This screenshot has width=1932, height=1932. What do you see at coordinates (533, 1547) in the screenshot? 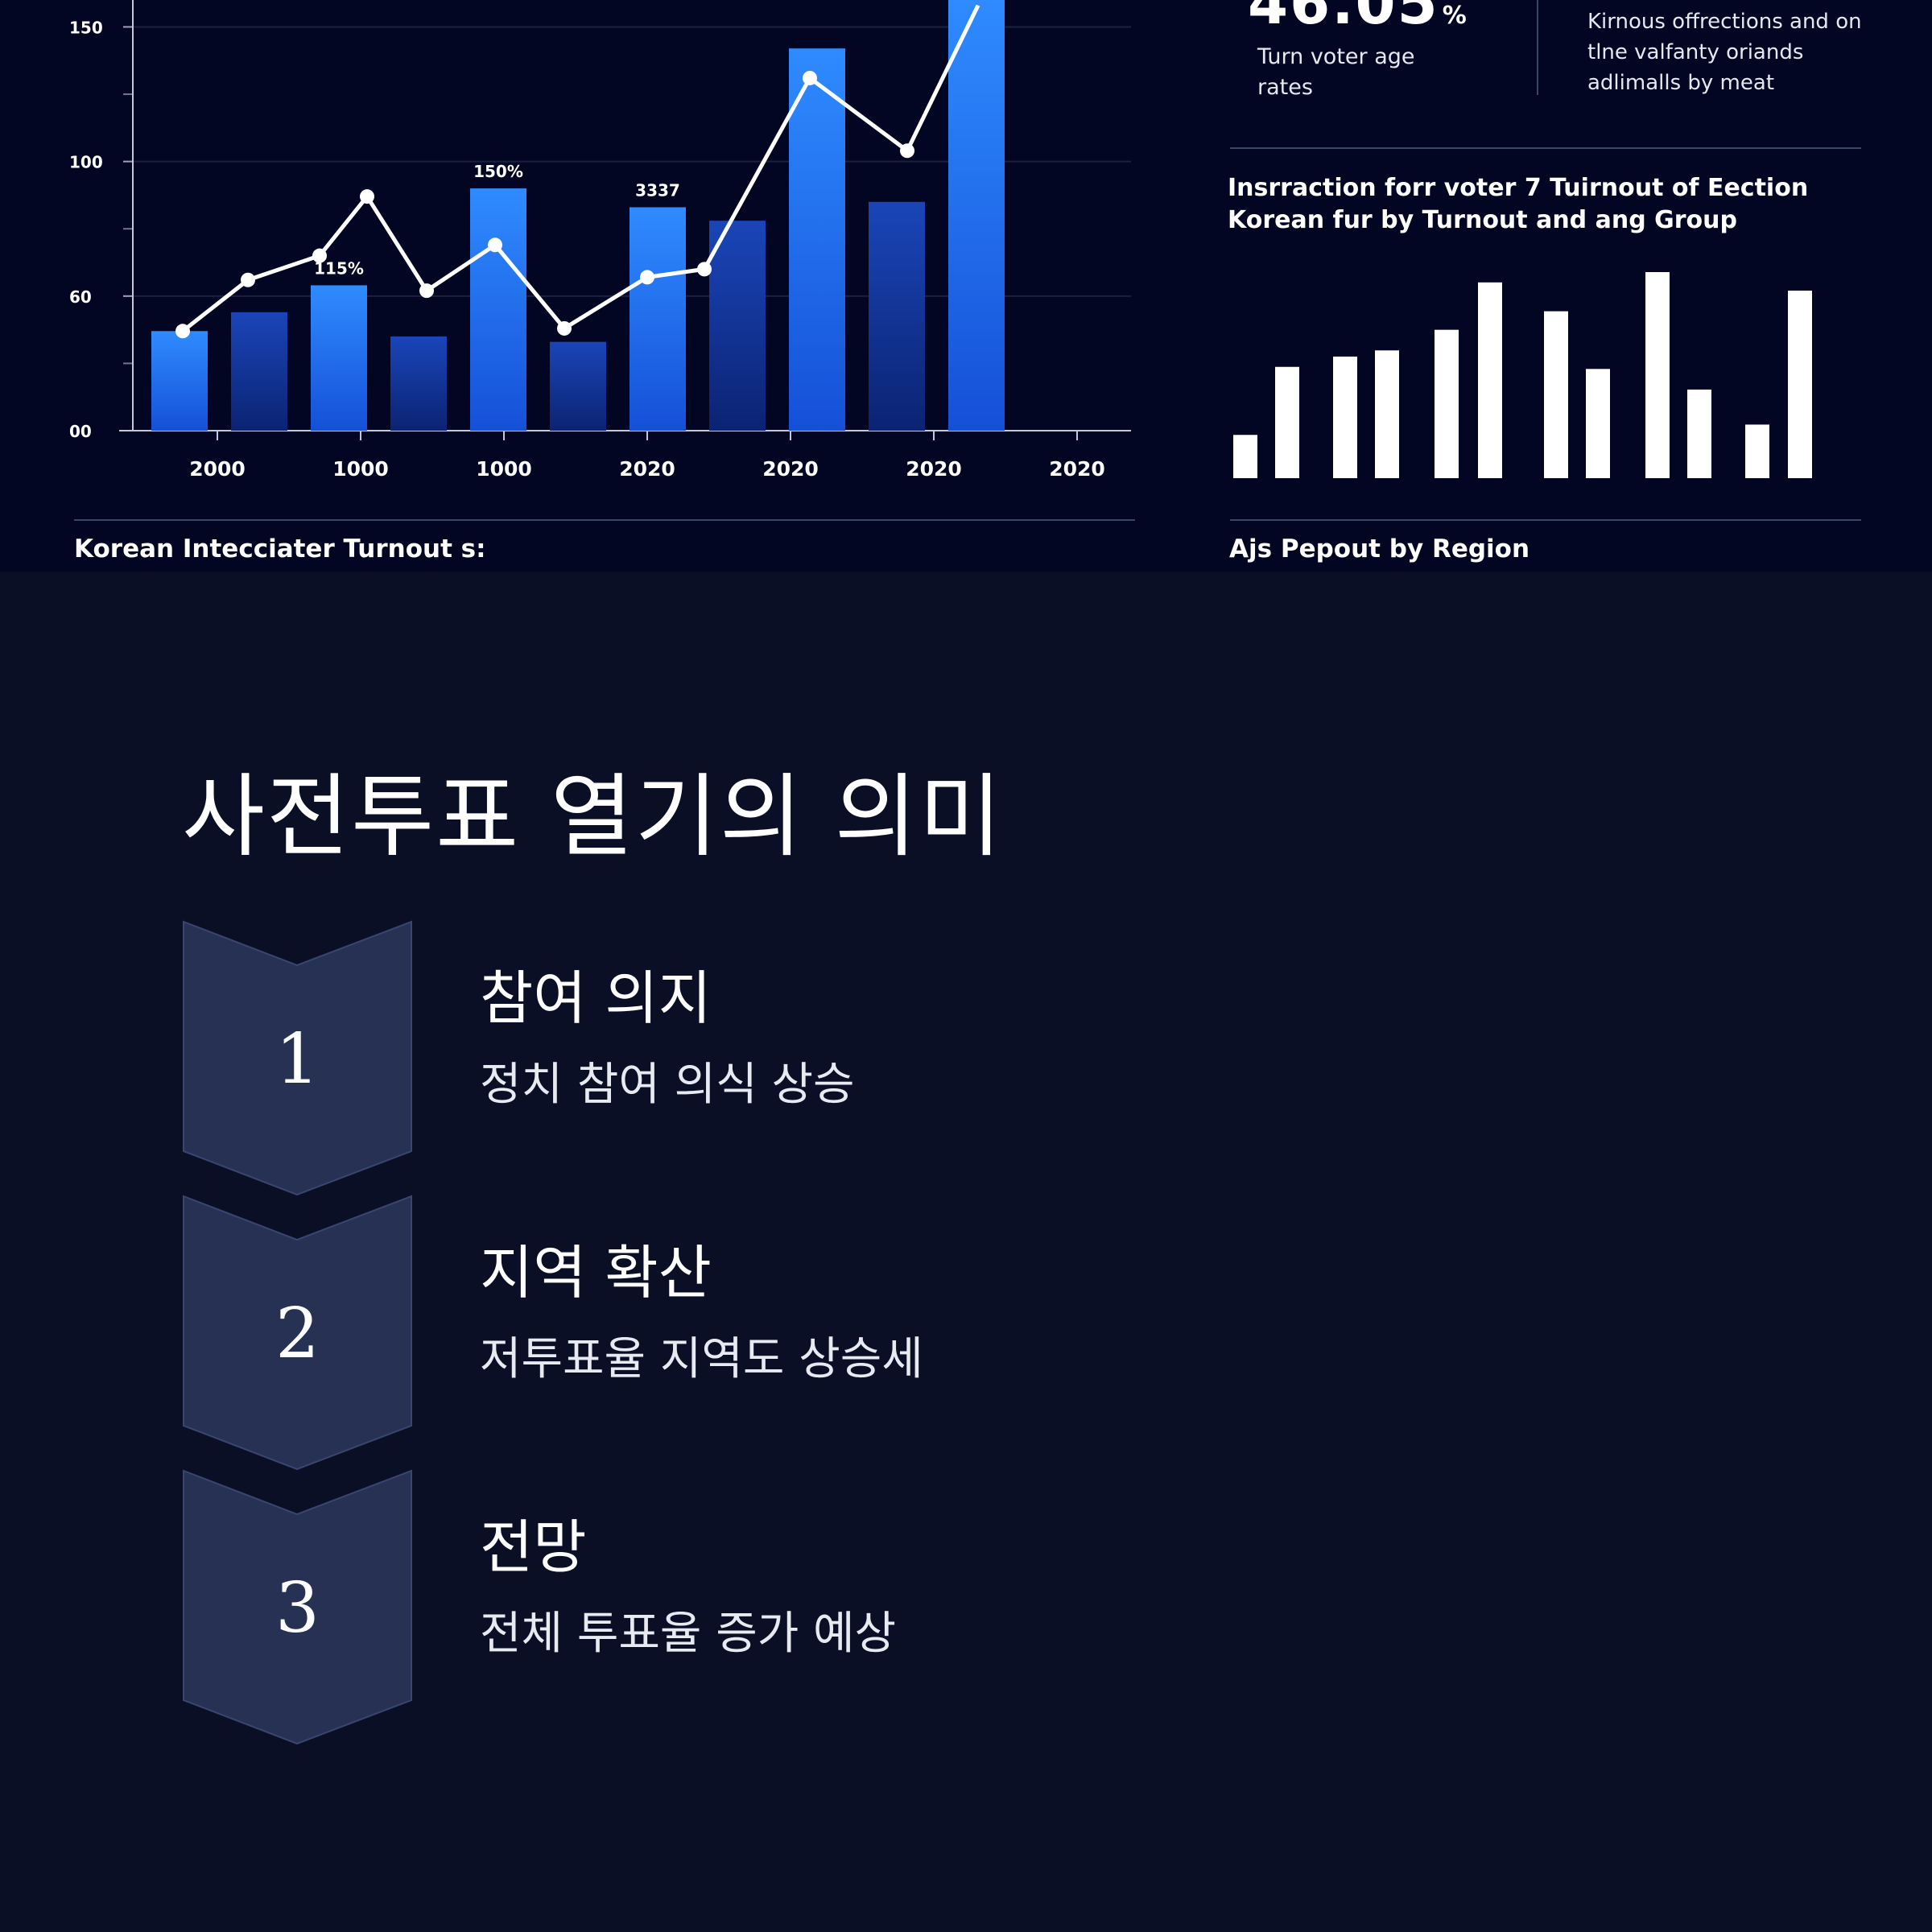
I see `step-title: 전망` at bounding box center [533, 1547].